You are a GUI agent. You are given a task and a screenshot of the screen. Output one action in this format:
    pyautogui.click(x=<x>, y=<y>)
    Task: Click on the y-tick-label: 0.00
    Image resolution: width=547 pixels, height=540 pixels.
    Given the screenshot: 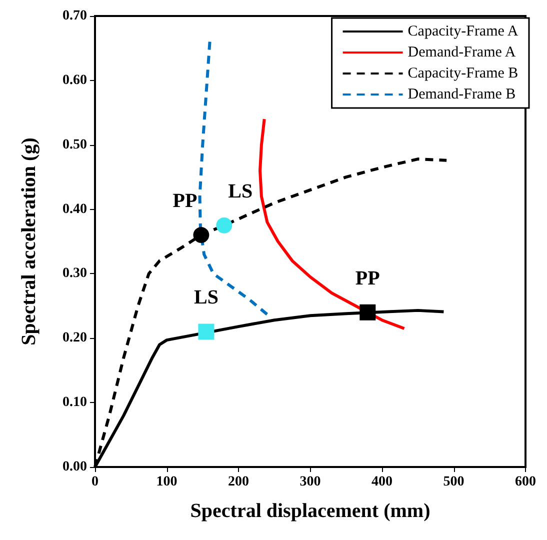 What is the action you would take?
    pyautogui.click(x=74, y=467)
    